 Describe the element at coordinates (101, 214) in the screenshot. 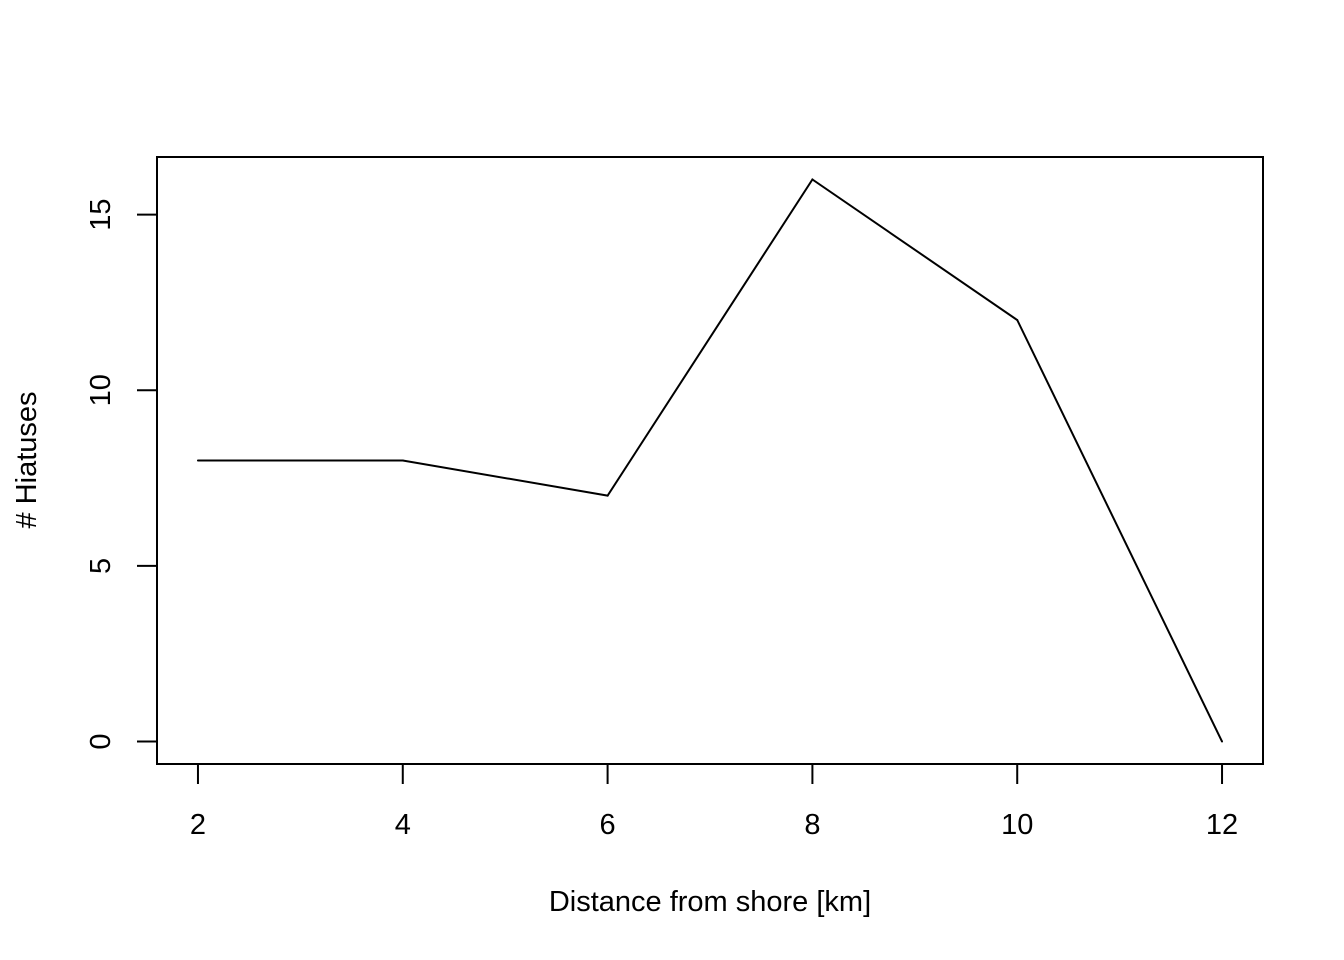

I see `y-tick-label: 15` at that location.